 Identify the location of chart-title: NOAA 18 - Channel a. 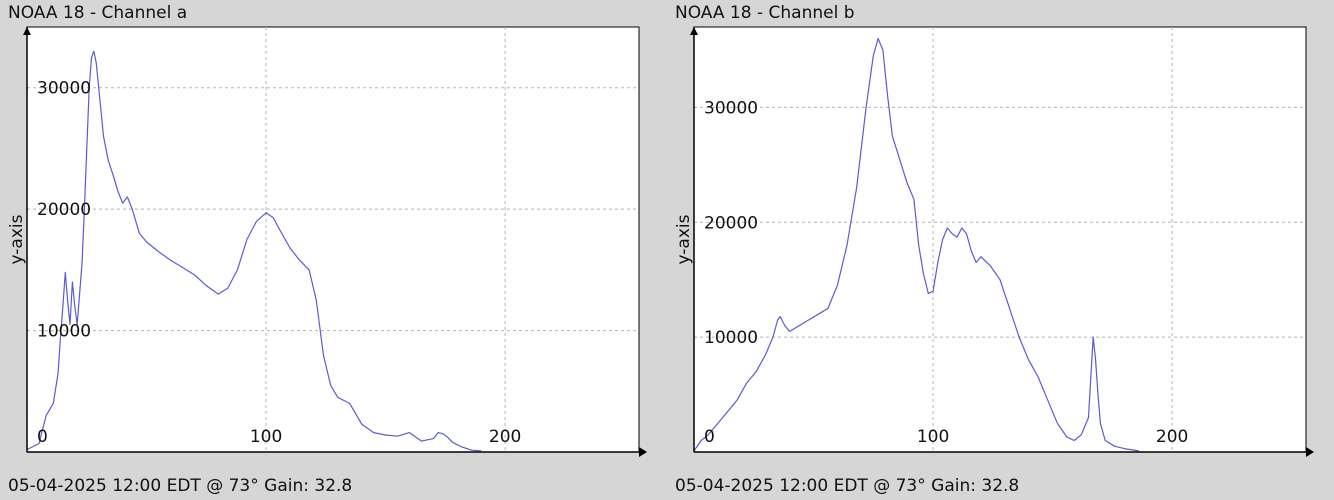
(98, 13).